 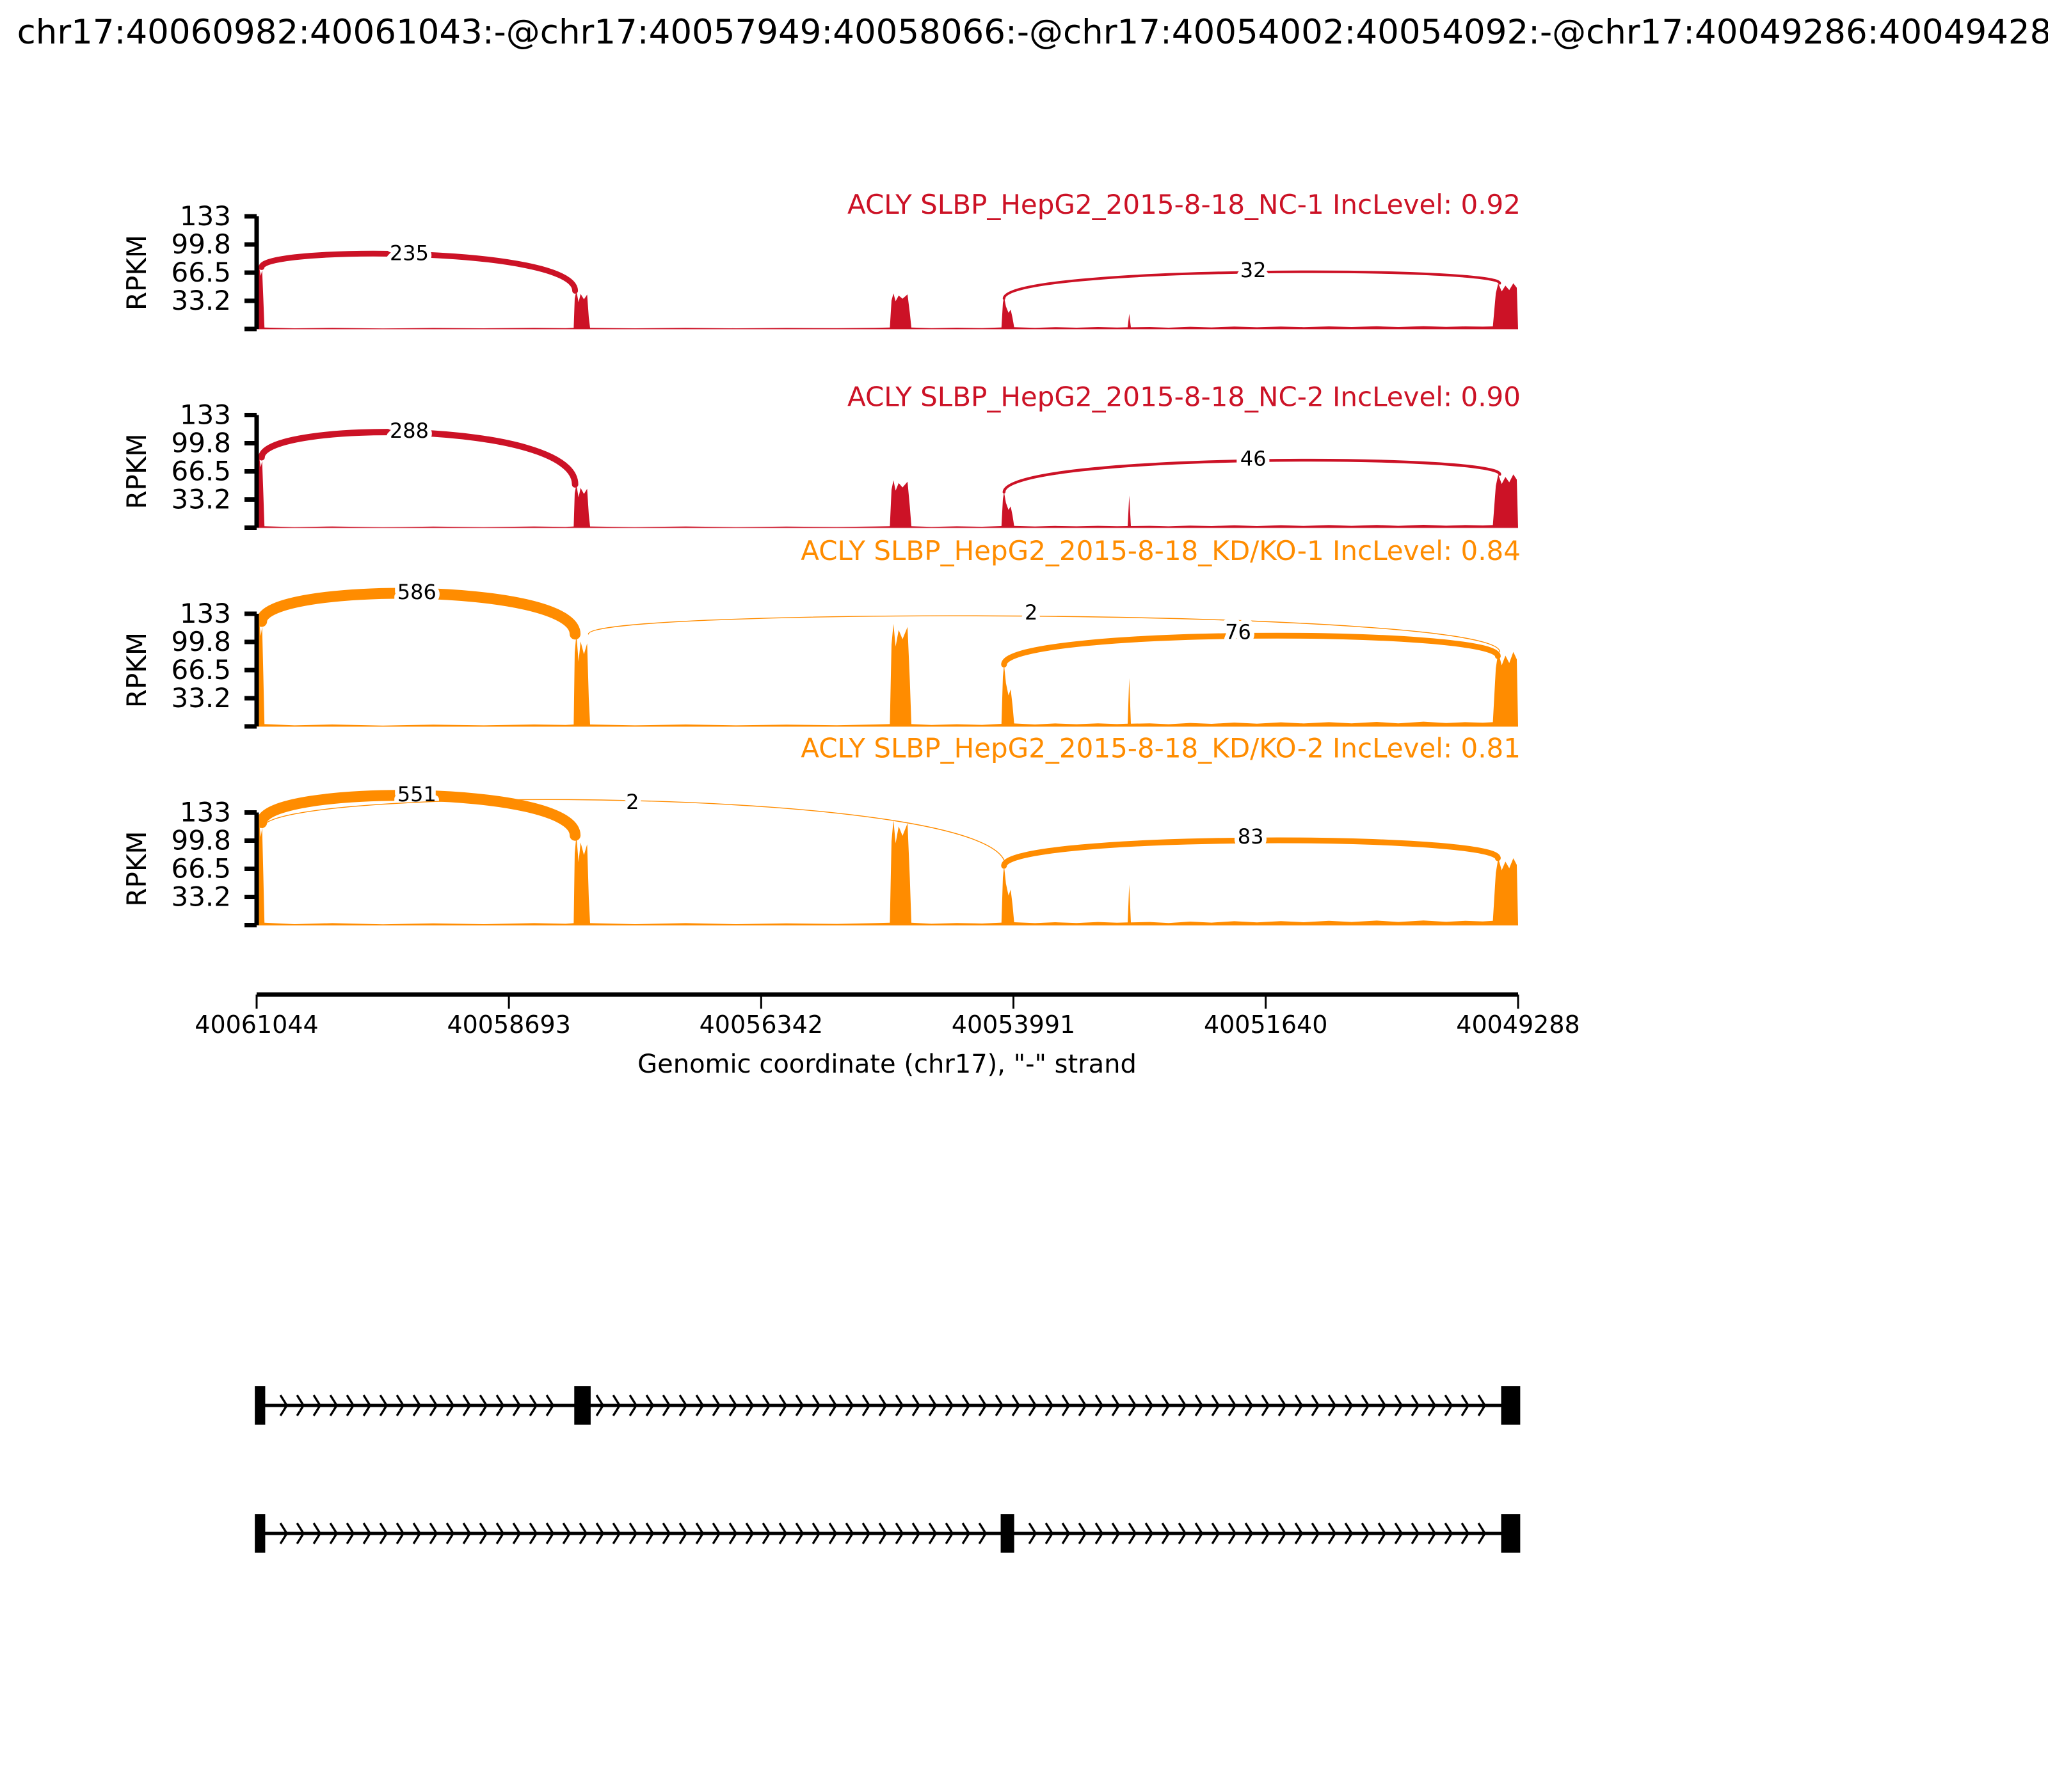 What do you see at coordinates (1253, 459) in the screenshot?
I see `junction-count-label: 46` at bounding box center [1253, 459].